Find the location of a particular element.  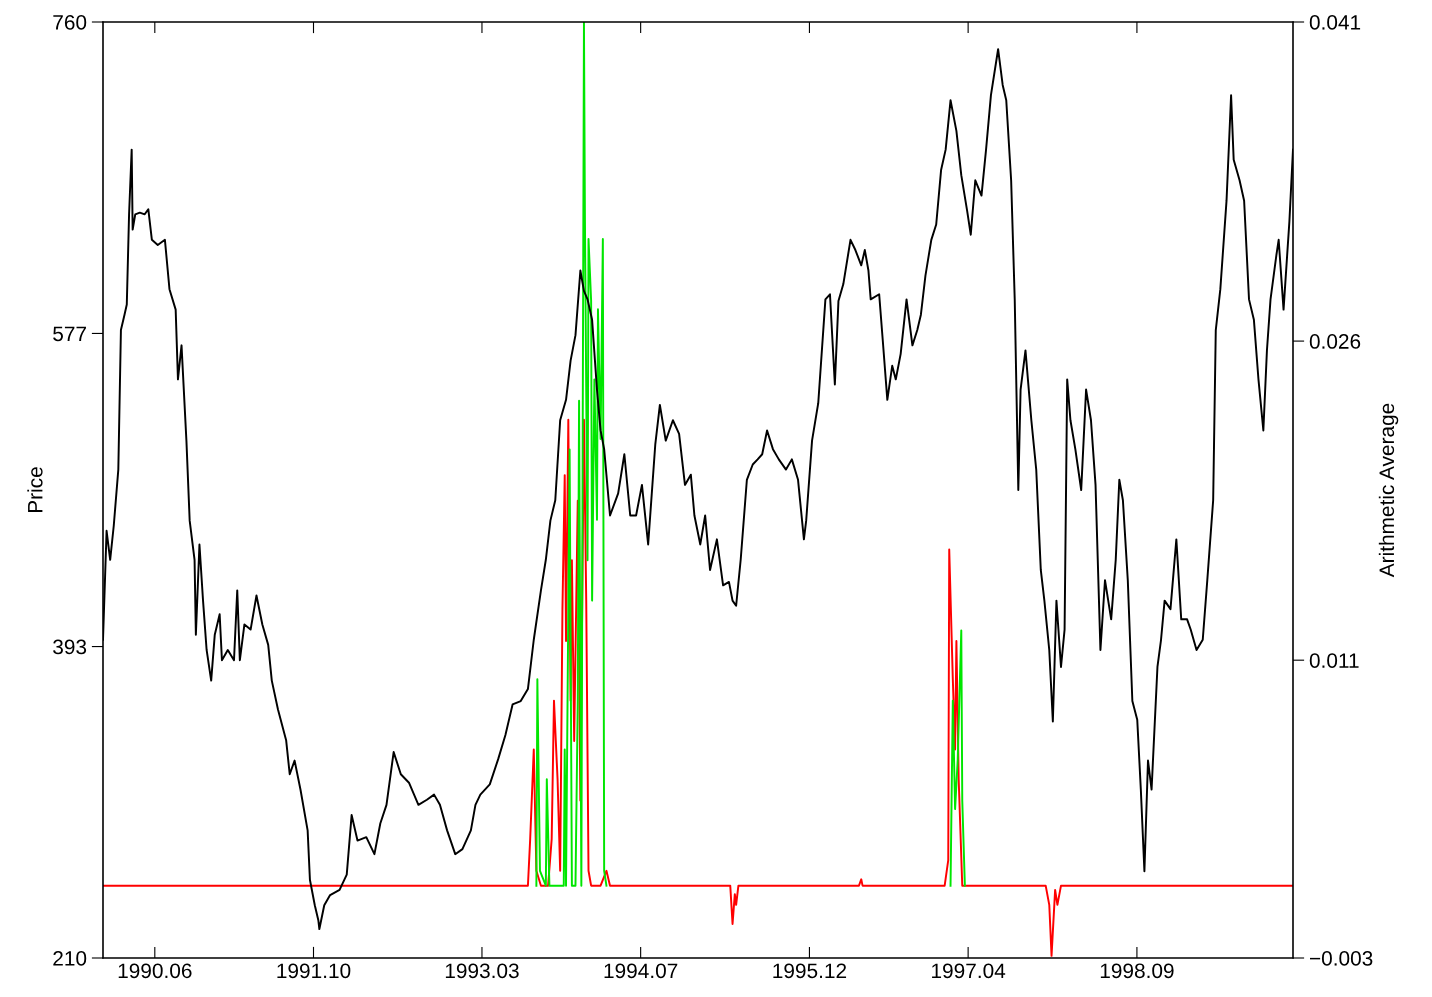

y2-tick-label: 0.041 is located at coordinates (1335, 22).